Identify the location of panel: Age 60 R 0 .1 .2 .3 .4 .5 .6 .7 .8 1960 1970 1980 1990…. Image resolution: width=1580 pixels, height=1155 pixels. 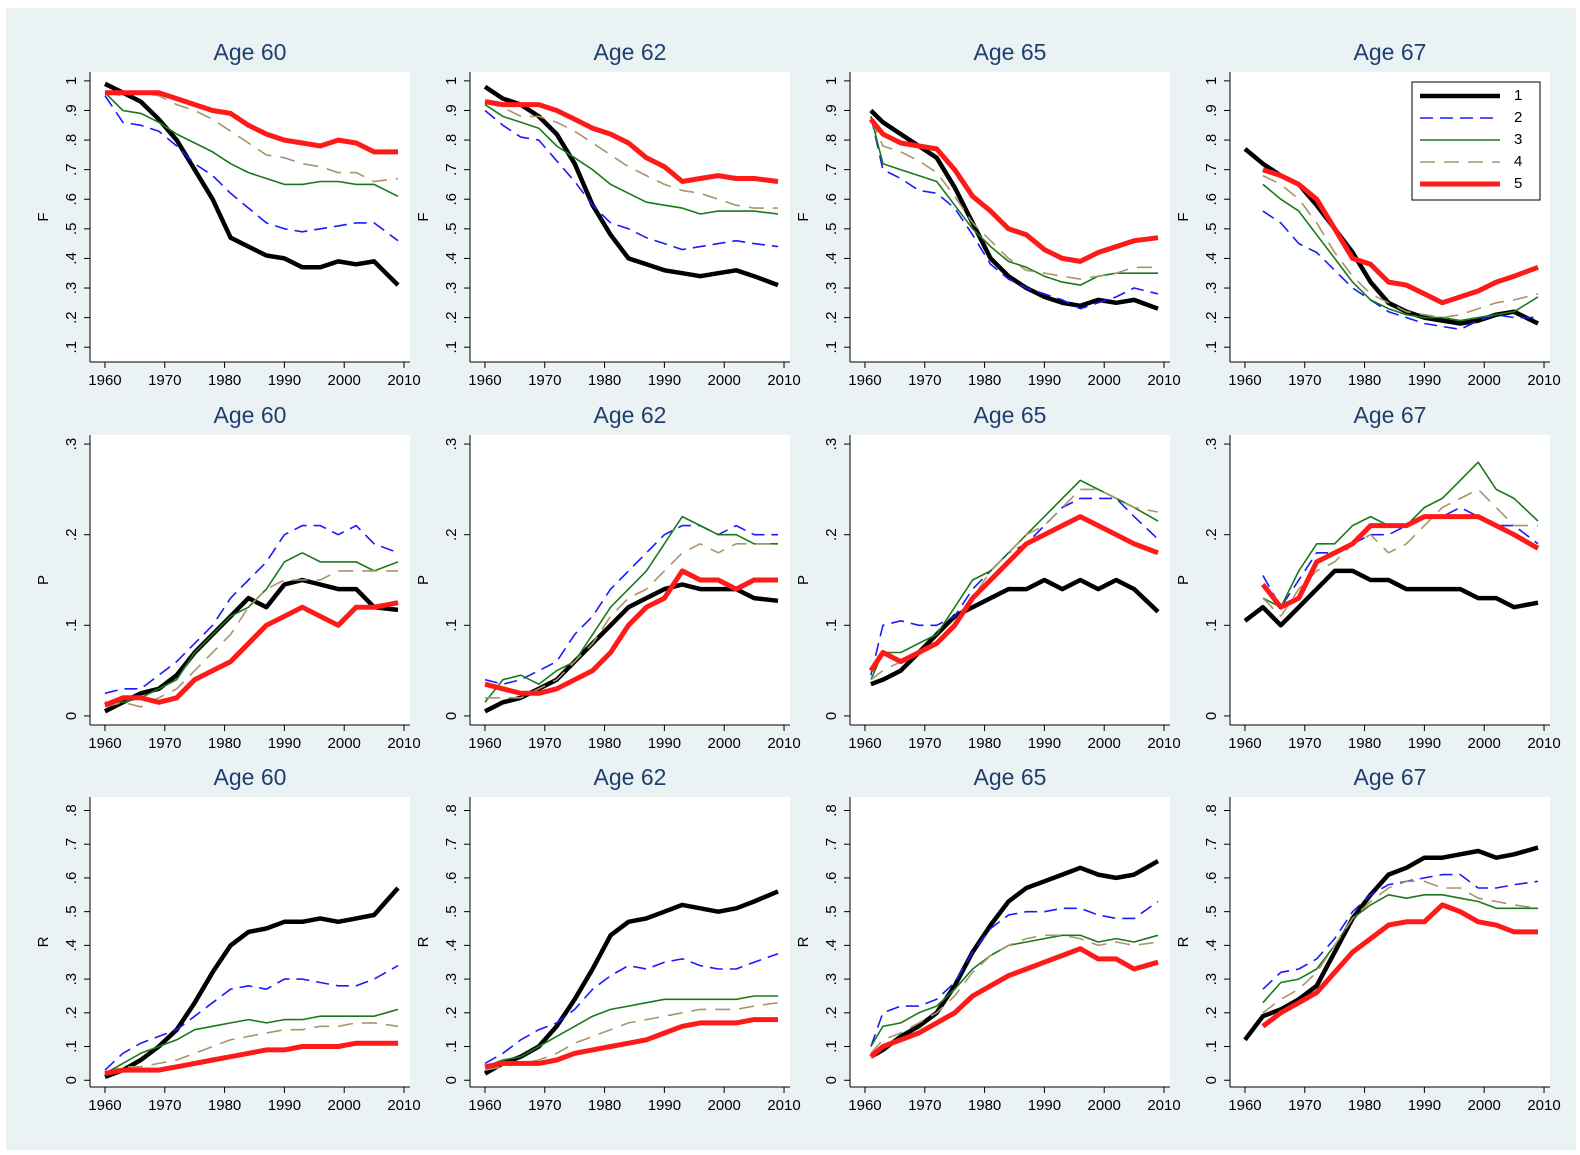
(228, 939).